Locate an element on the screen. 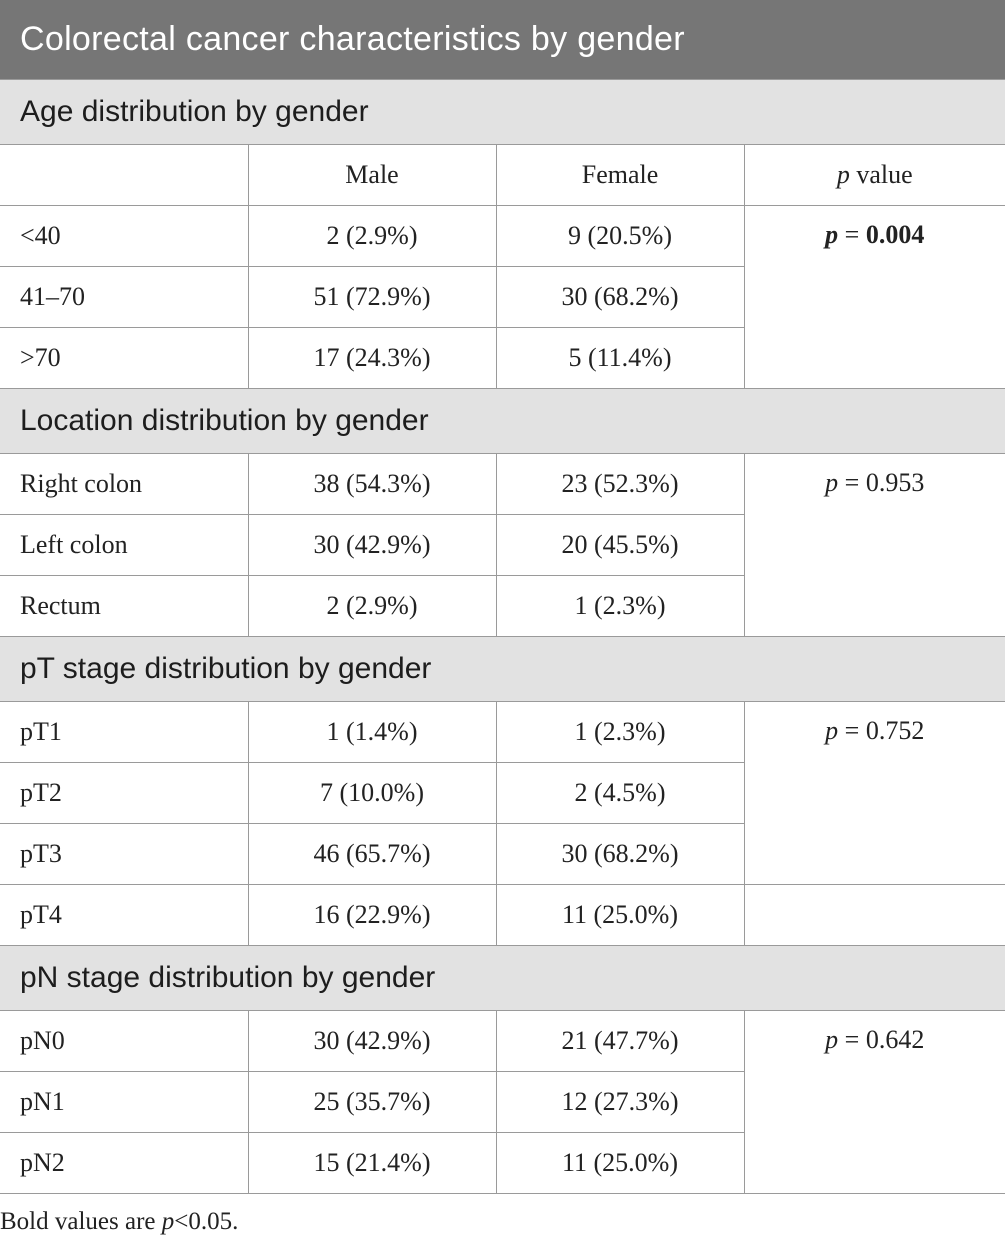 The image size is (1005, 1253). male-value: 38 (54.3%) is located at coordinates (372, 484).